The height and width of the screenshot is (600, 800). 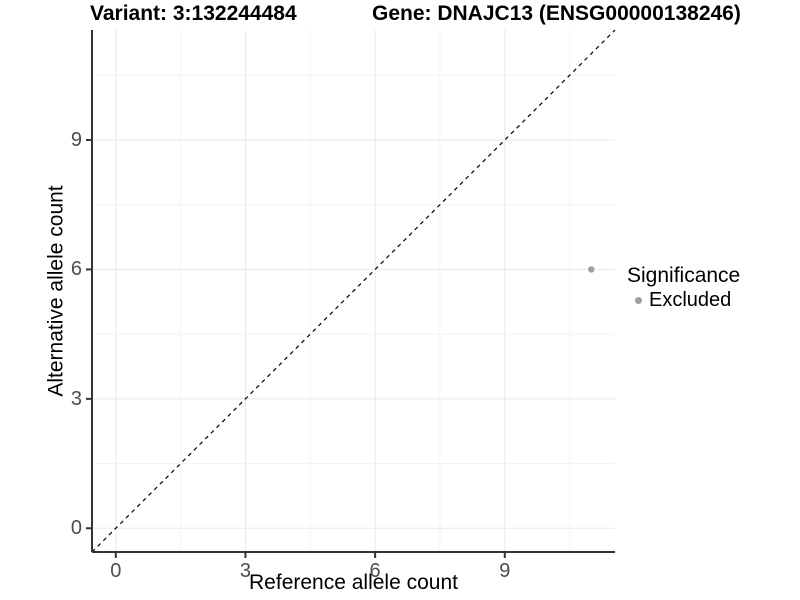 I want to click on legend: Significance Excluded, so click(x=683, y=288).